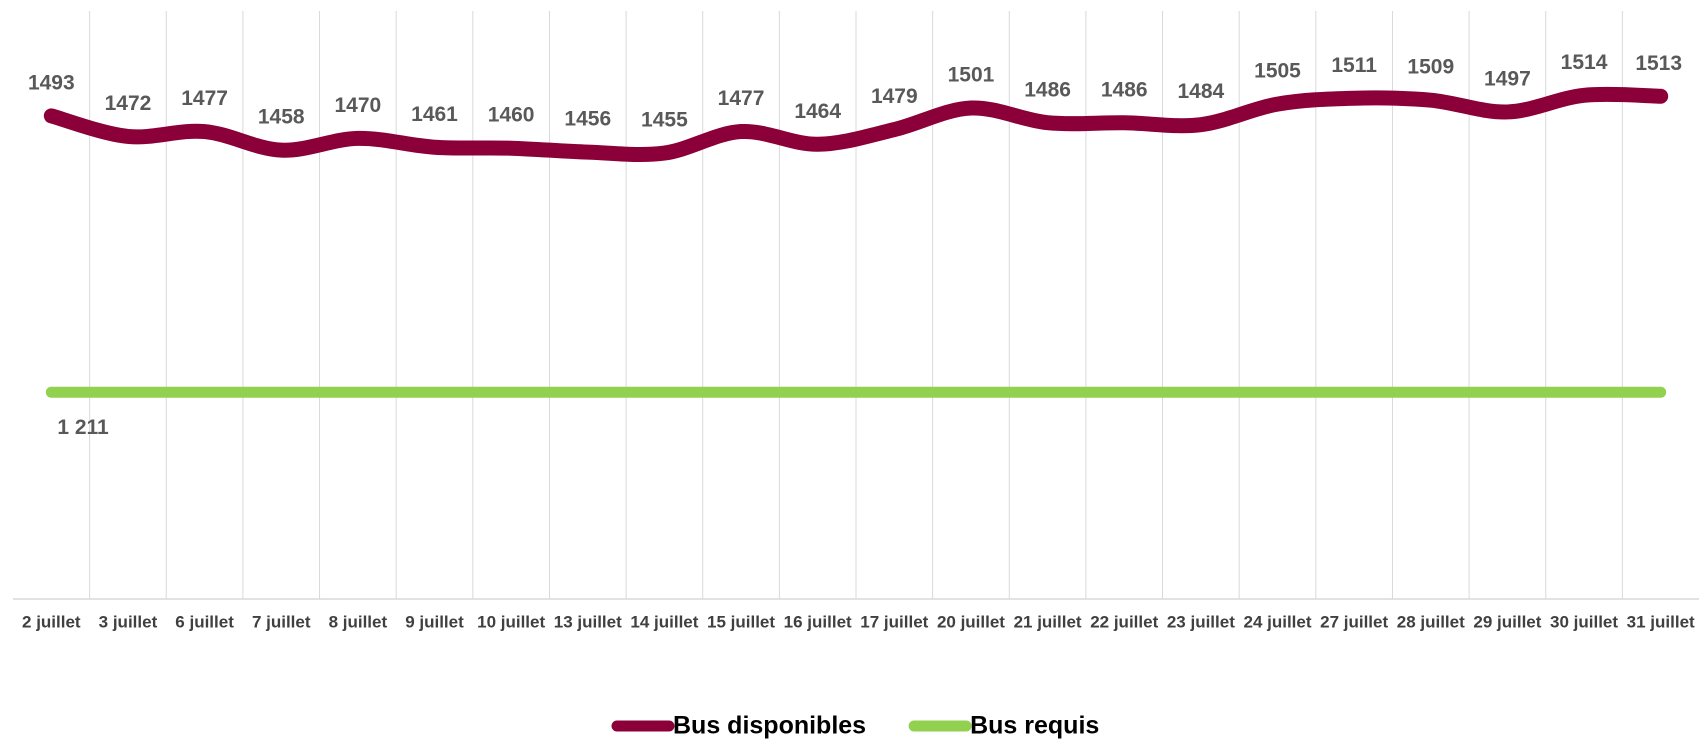 The width and height of the screenshot is (1702, 741). What do you see at coordinates (664, 621) in the screenshot?
I see `x-tick-label: 14 juillet` at bounding box center [664, 621].